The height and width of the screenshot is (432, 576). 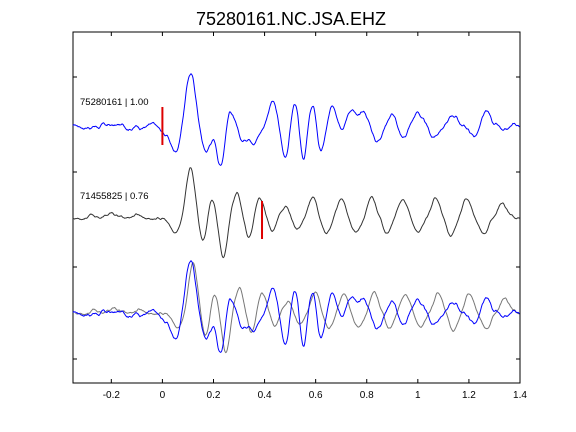 What do you see at coordinates (114, 196) in the screenshot?
I see `trace-label: 71455825 | 0.76` at bounding box center [114, 196].